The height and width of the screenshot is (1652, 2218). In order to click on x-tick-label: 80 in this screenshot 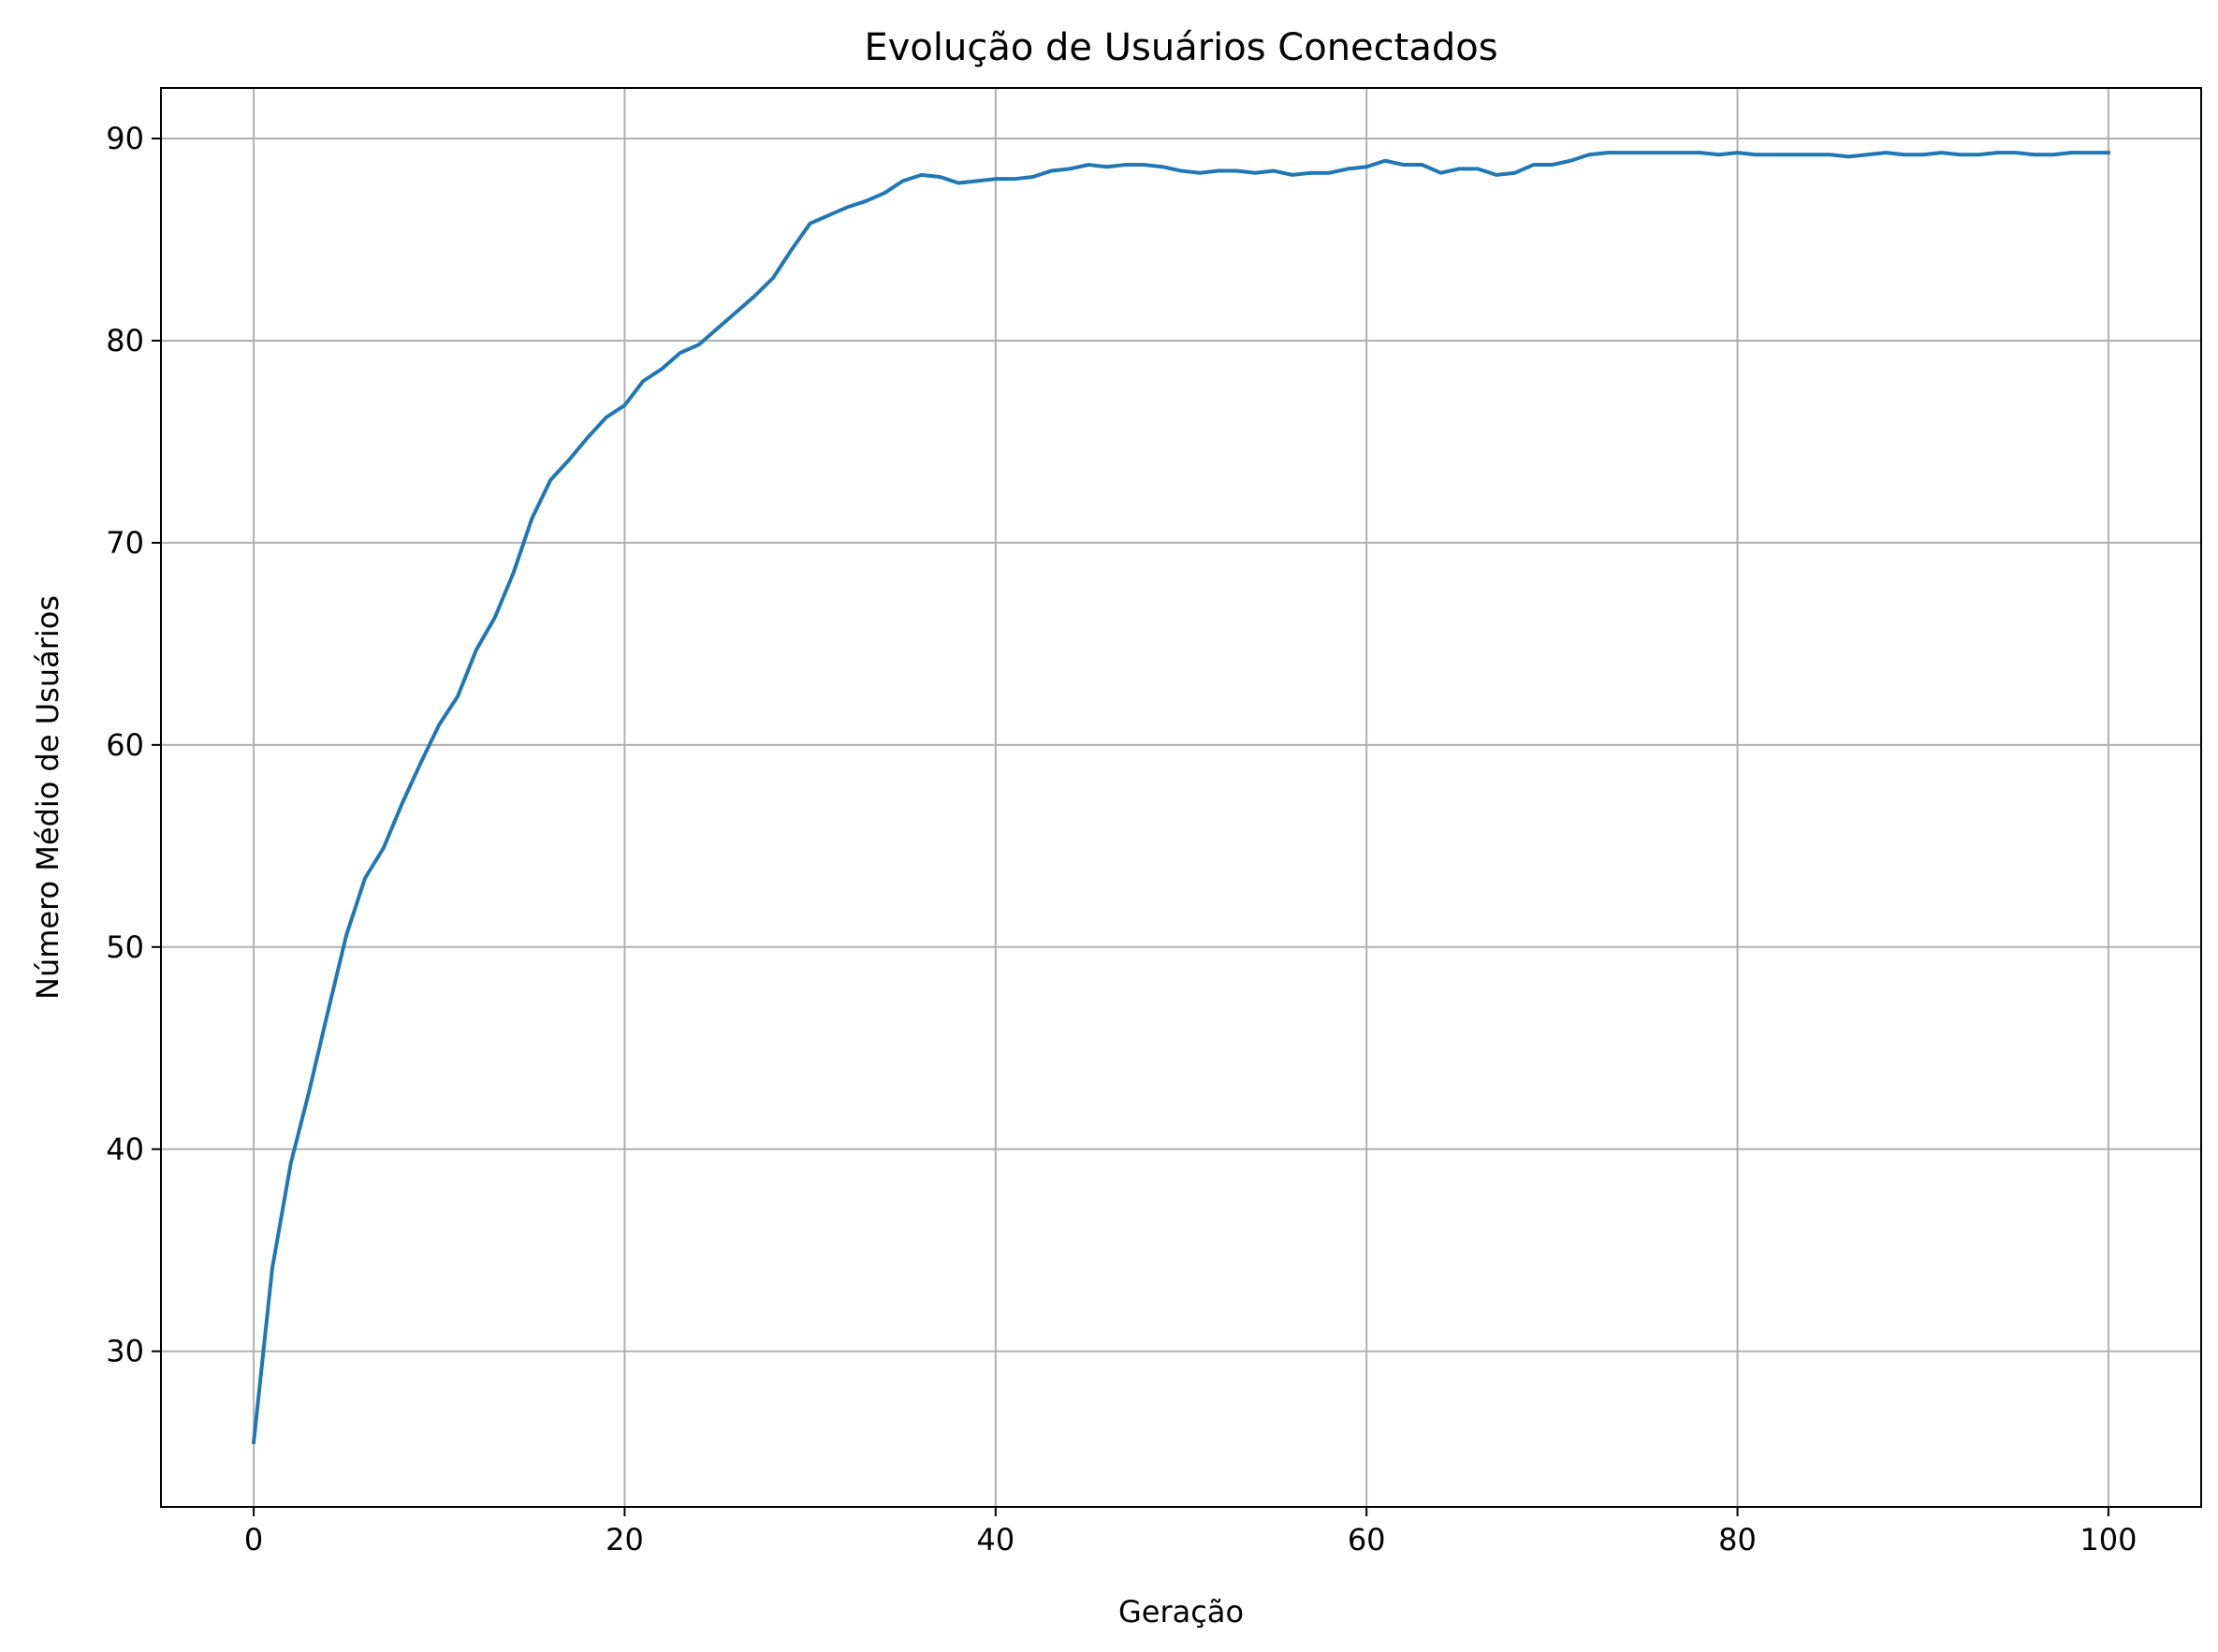, I will do `click(1738, 1540)`.